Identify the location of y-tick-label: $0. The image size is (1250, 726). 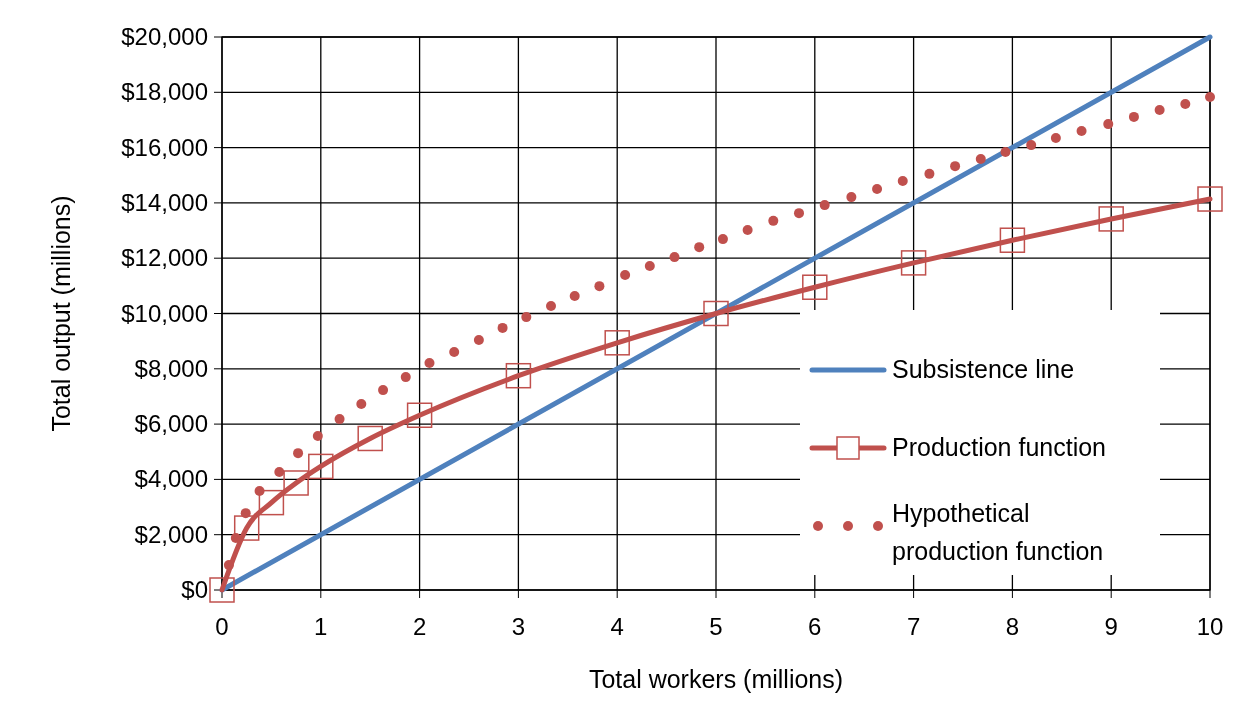
(194, 589).